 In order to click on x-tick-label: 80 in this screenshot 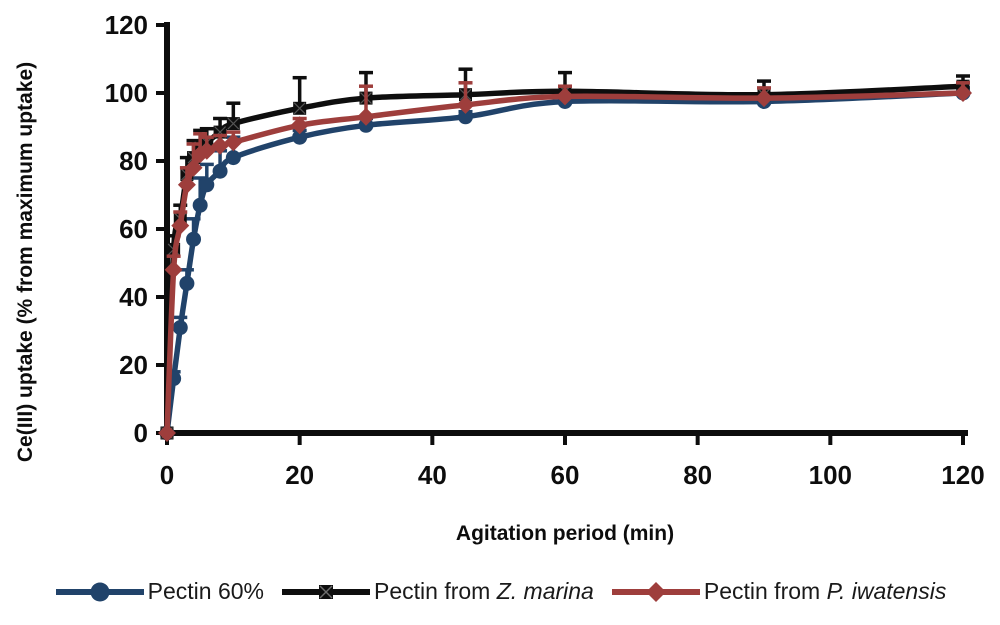, I will do `click(697, 475)`.